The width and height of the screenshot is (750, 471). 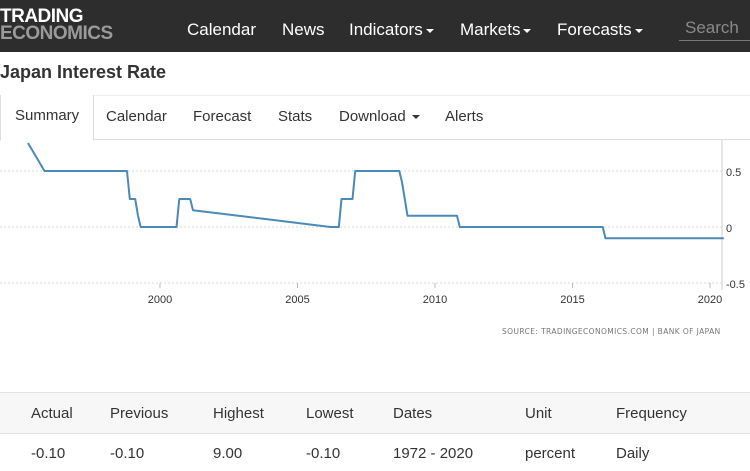 I want to click on x-tick-label: 2000, so click(x=160, y=300).